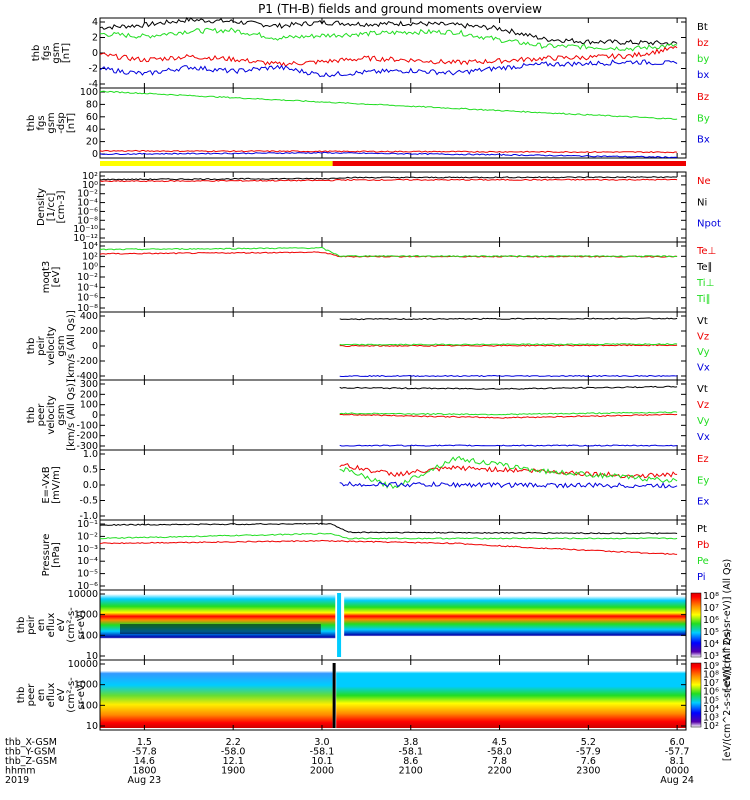  Describe the element at coordinates (711, 608) in the screenshot. I see `colorbar-tick: 10⁷` at that location.